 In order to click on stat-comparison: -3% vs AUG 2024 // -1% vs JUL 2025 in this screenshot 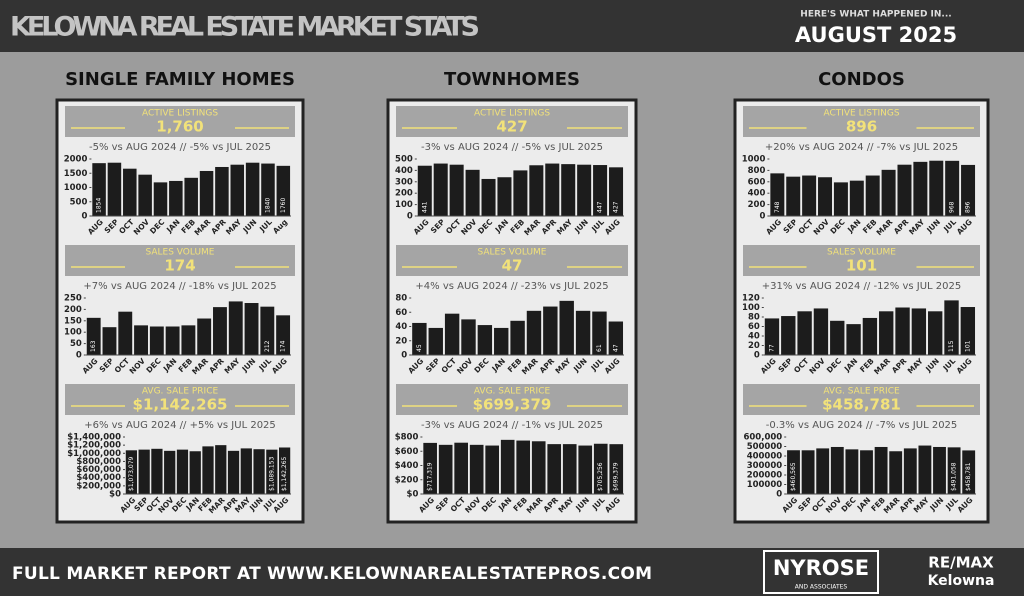, I will do `click(512, 425)`.